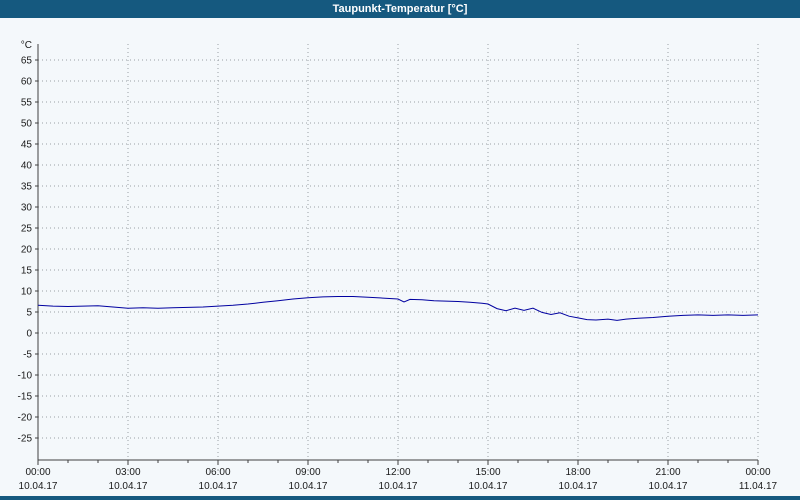 Image resolution: width=800 pixels, height=500 pixels. Describe the element at coordinates (577, 472) in the screenshot. I see `svg-text: 18:00` at that location.